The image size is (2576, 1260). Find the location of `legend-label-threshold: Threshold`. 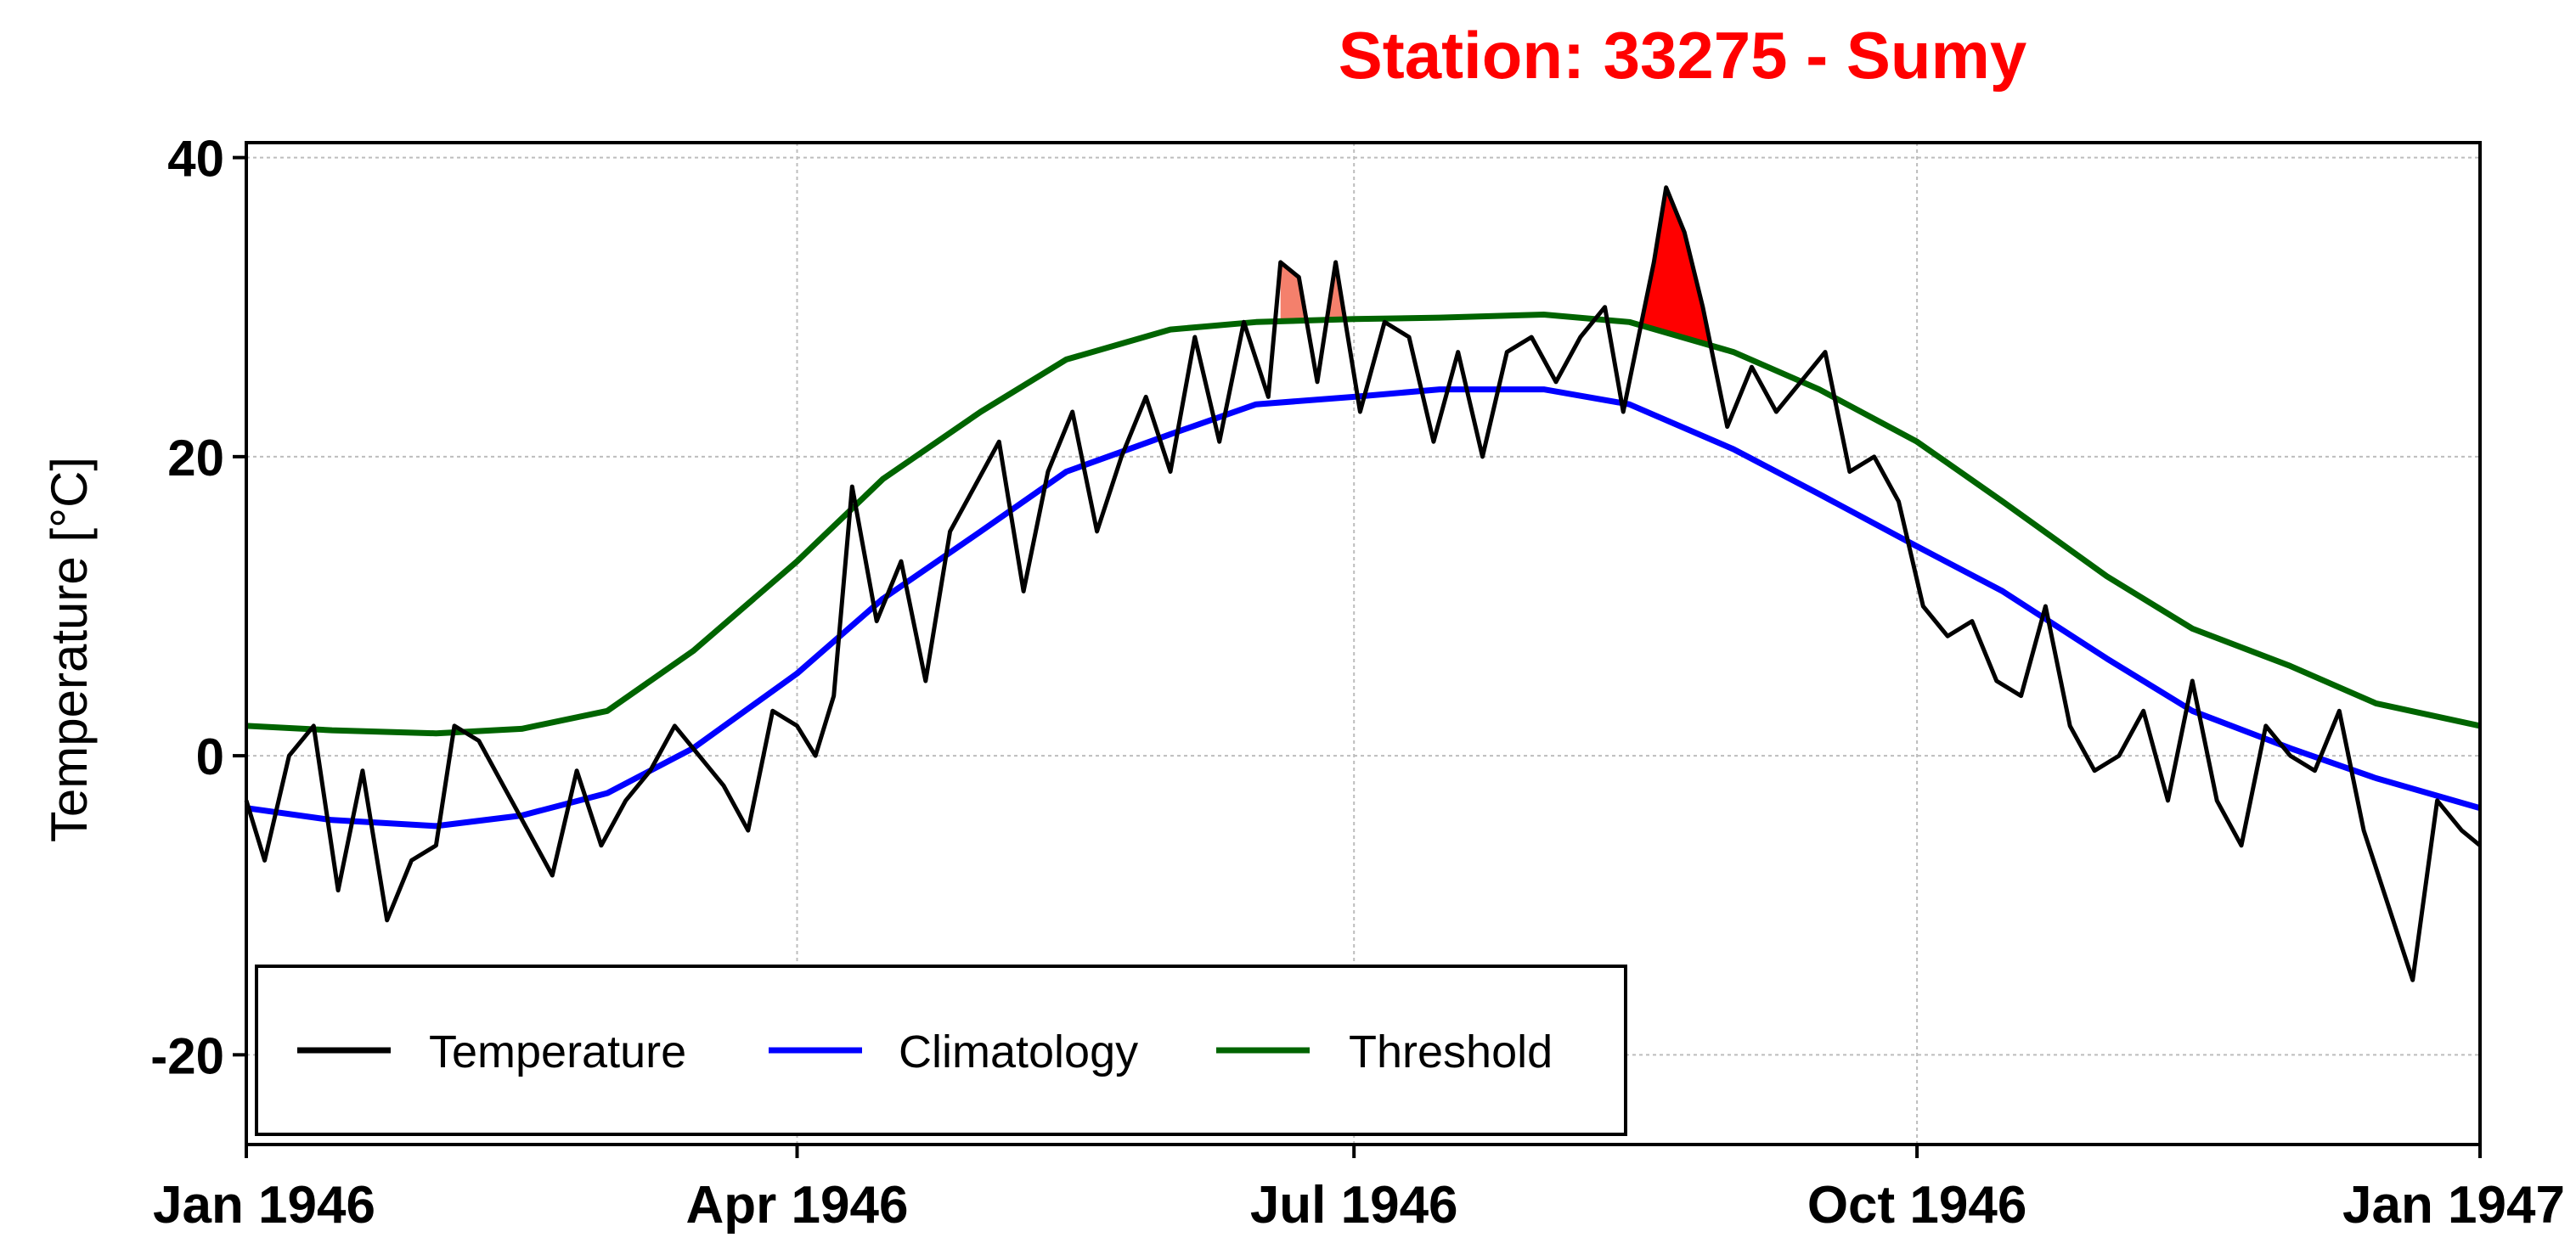

legend-label-threshold: Threshold is located at coordinates (1451, 1052).